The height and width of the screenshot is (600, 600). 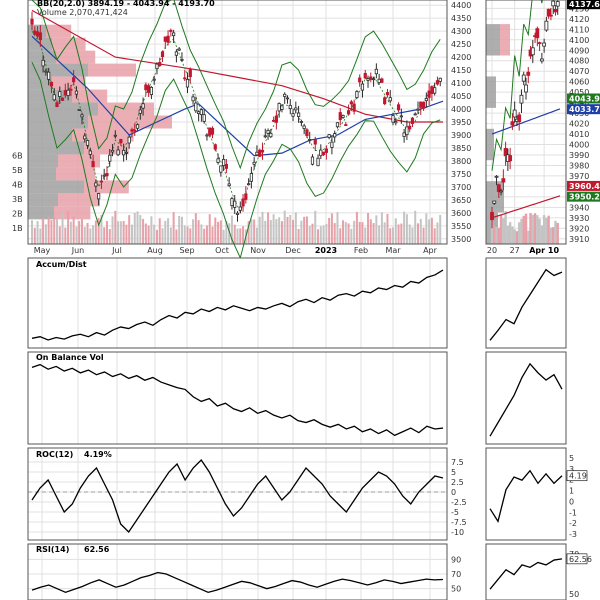 I want to click on detail-ma-red, so click(x=526, y=207).